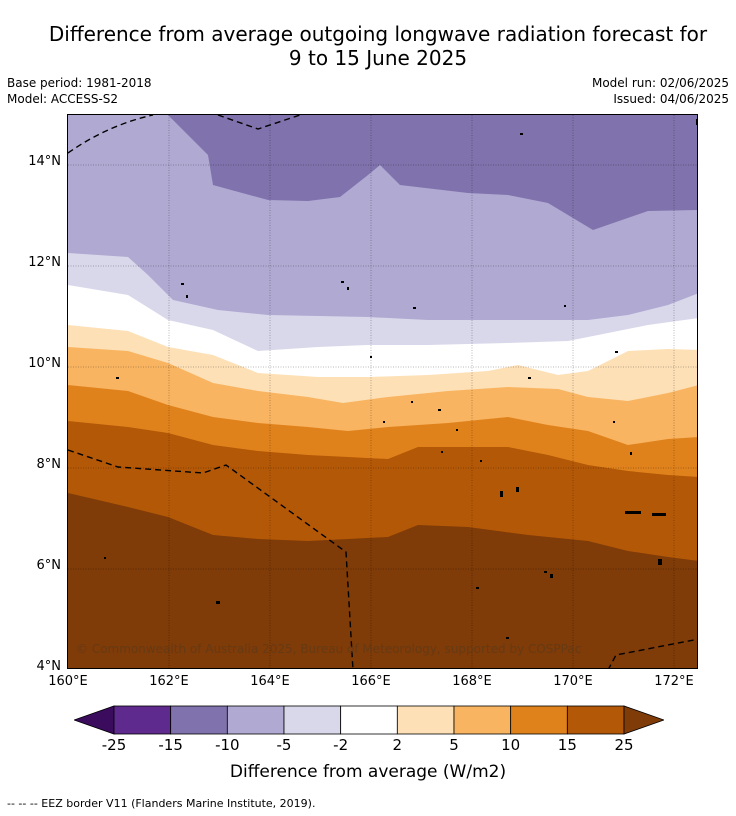 The height and width of the screenshot is (816, 736). What do you see at coordinates (671, 99) in the screenshot?
I see `issued-date: Issued: 04/06/2025` at bounding box center [671, 99].